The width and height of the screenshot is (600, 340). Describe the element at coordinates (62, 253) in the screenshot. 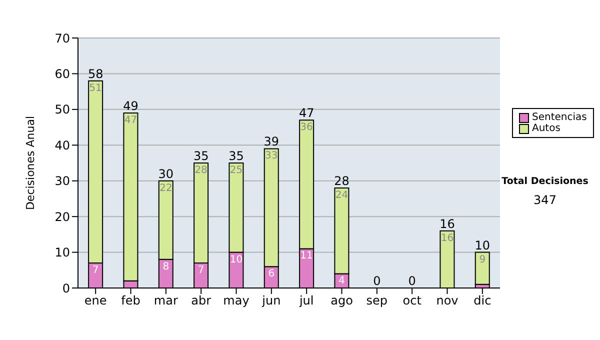

I see `y-tick-label: 10` at that location.